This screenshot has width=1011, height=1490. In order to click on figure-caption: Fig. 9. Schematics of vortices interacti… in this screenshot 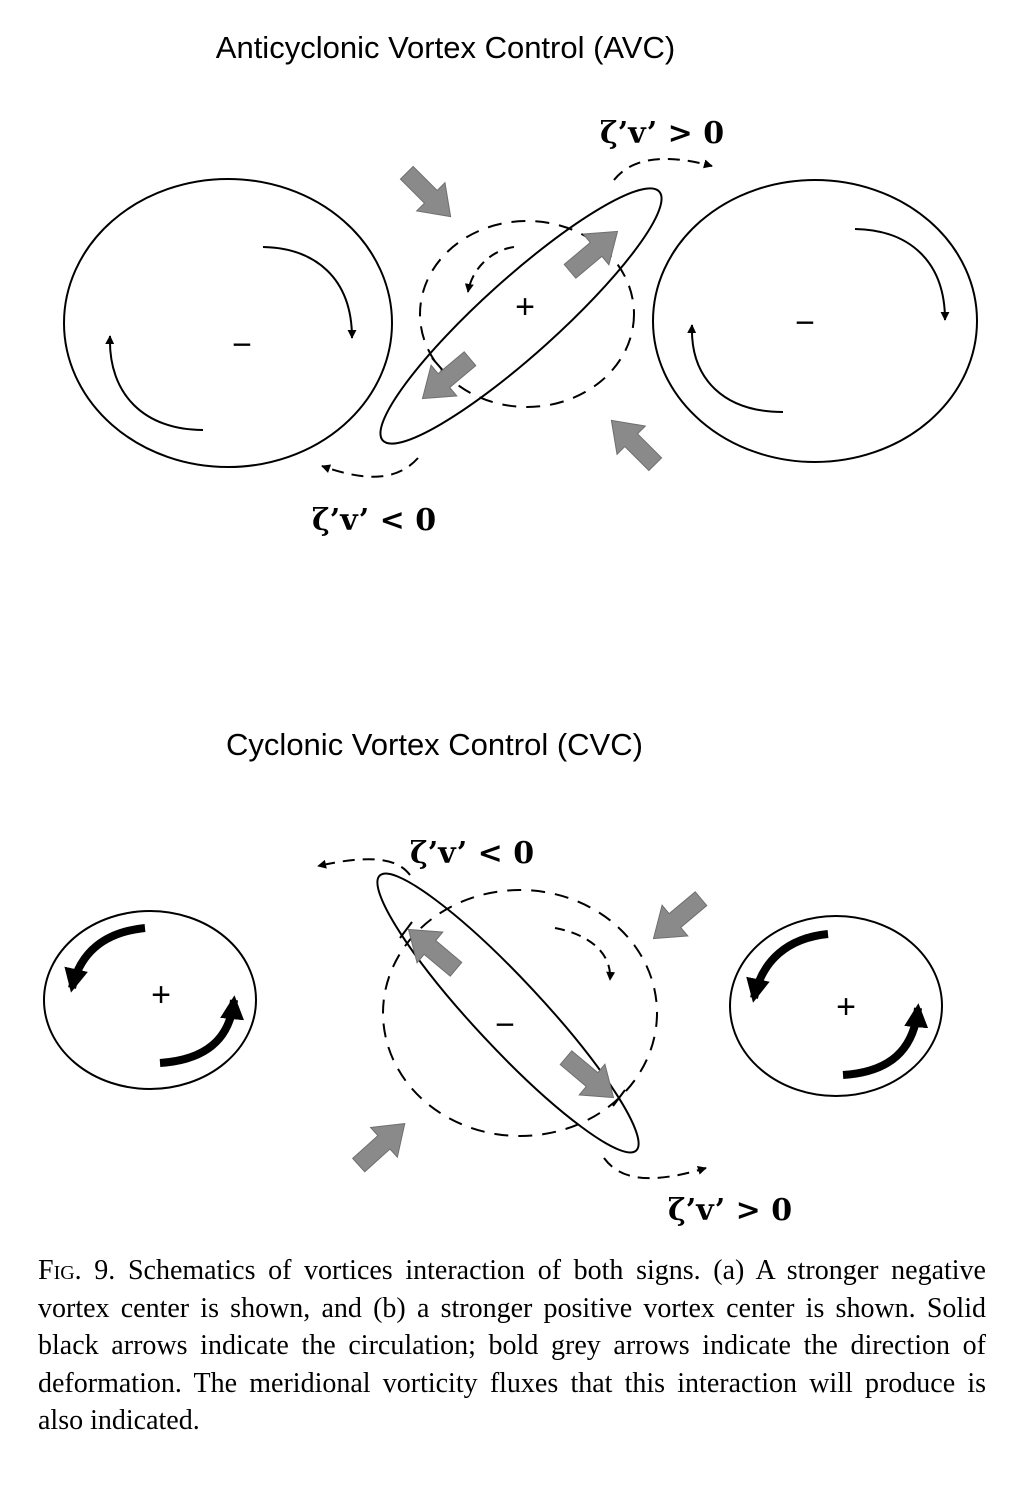, I will do `click(512, 1346)`.